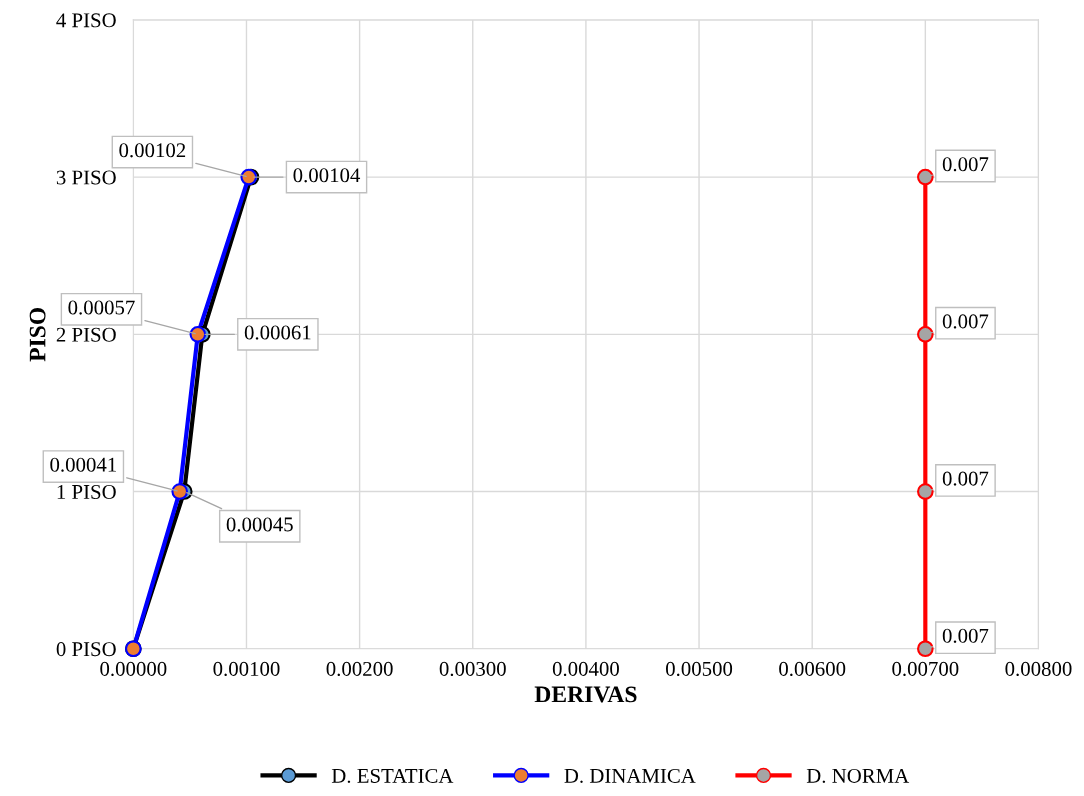 This screenshot has width=1084, height=796. Describe the element at coordinates (259, 524) in the screenshot. I see `data-label: 0.00045` at that location.